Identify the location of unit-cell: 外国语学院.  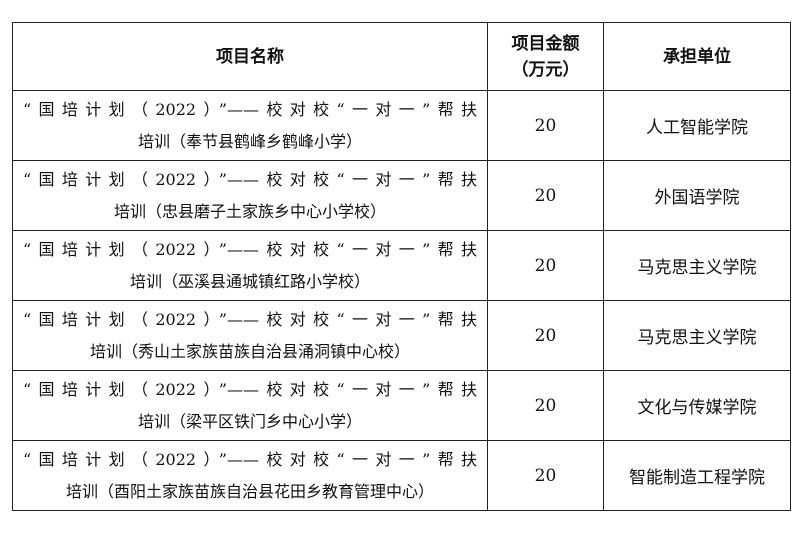
(697, 195).